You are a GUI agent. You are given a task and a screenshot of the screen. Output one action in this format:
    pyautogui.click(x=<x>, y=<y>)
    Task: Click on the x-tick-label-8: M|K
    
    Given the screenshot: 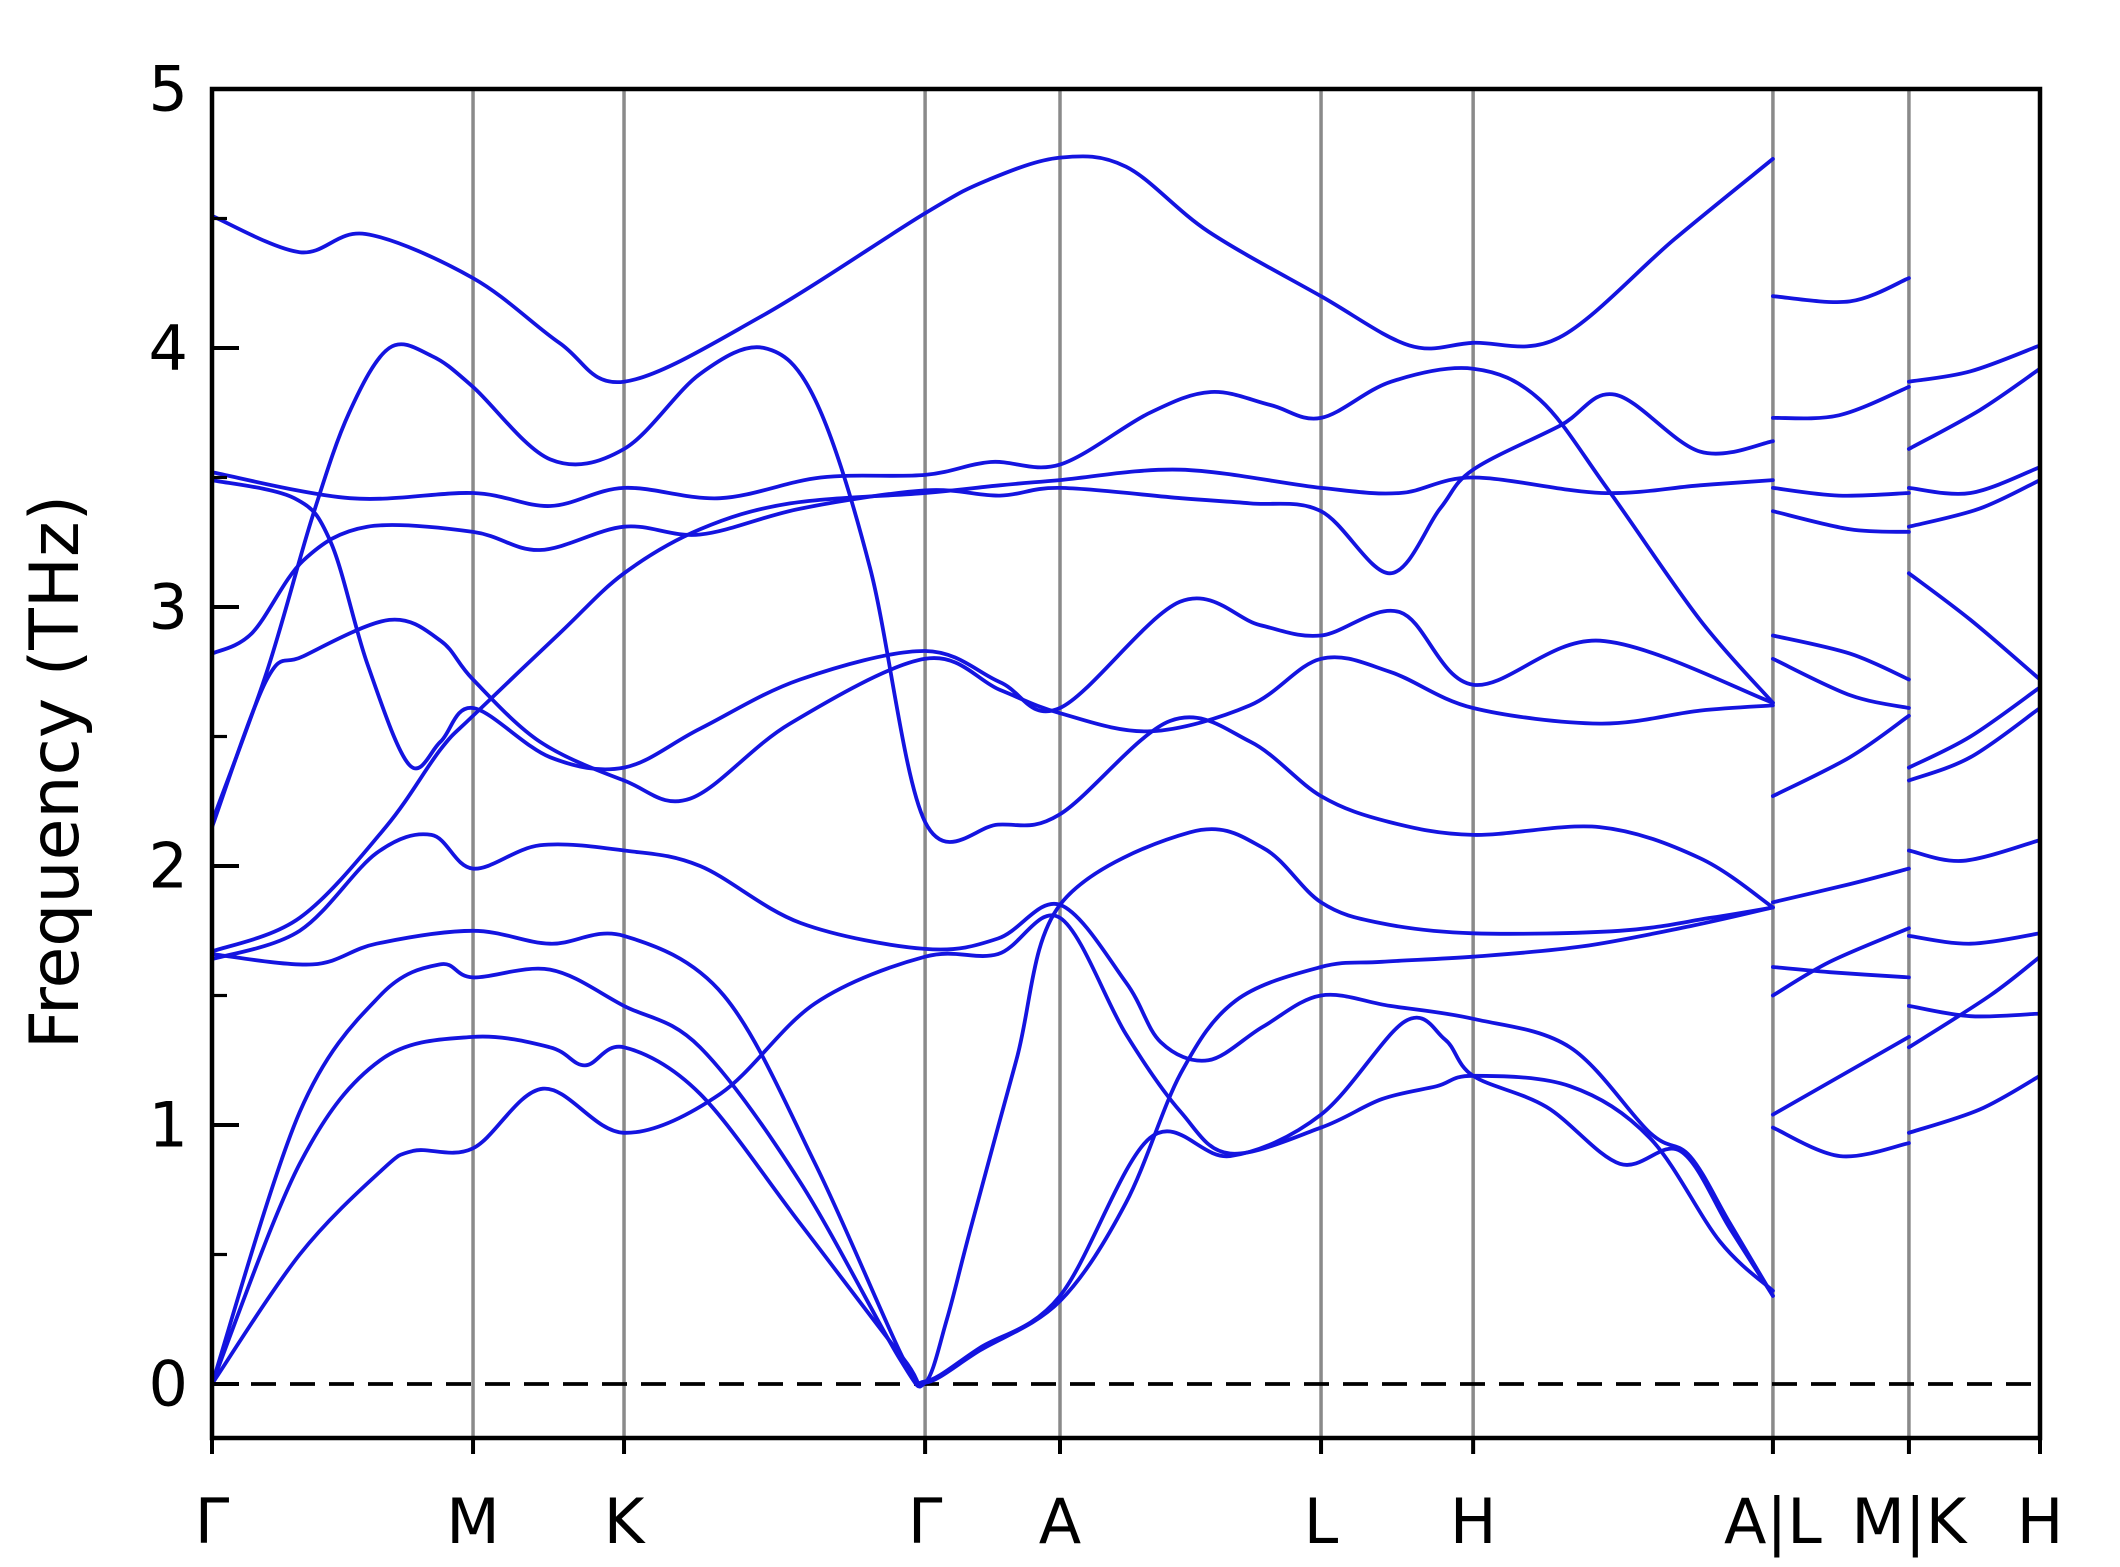 What is the action you would take?
    pyautogui.click(x=1909, y=1522)
    